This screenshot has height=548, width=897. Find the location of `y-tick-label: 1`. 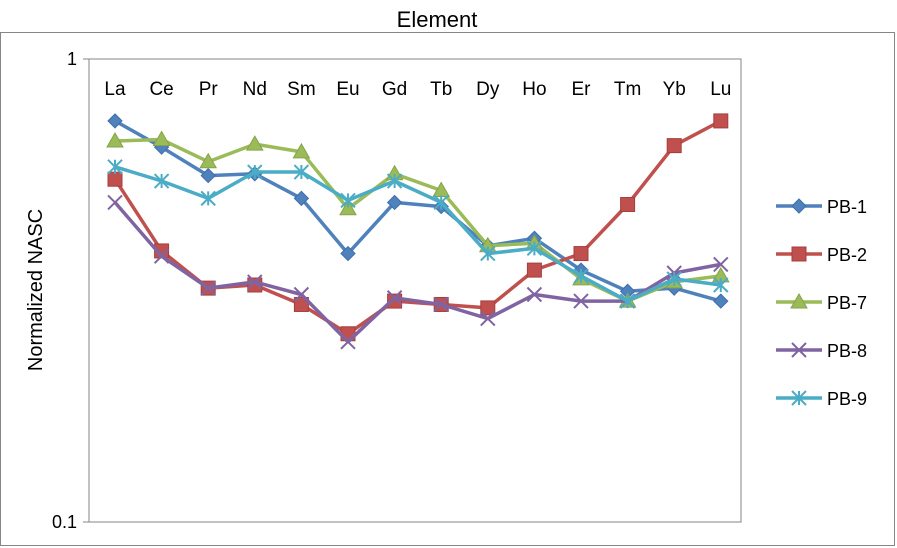

y-tick-label: 1 is located at coordinates (72, 59).